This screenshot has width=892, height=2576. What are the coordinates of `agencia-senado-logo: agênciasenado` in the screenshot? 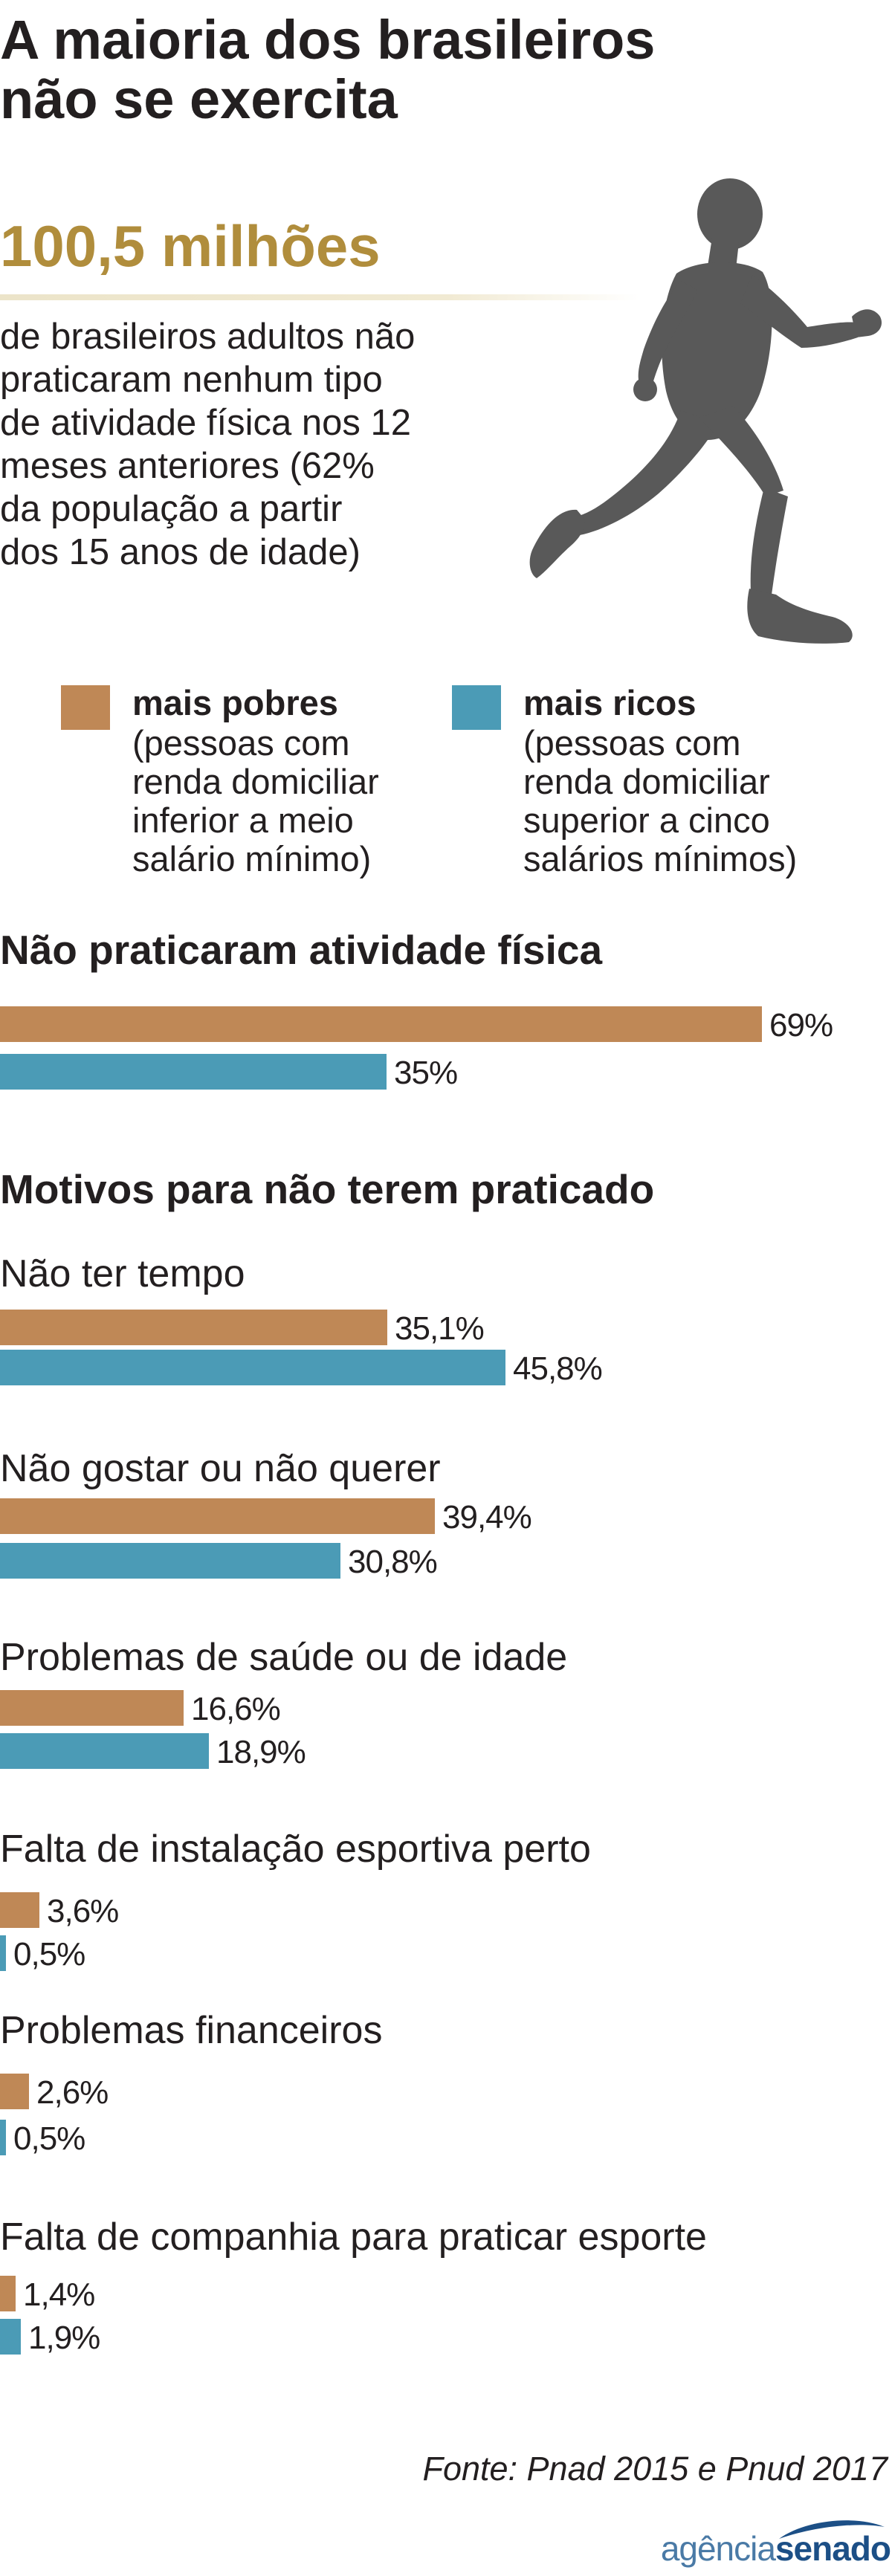 It's located at (757, 2545).